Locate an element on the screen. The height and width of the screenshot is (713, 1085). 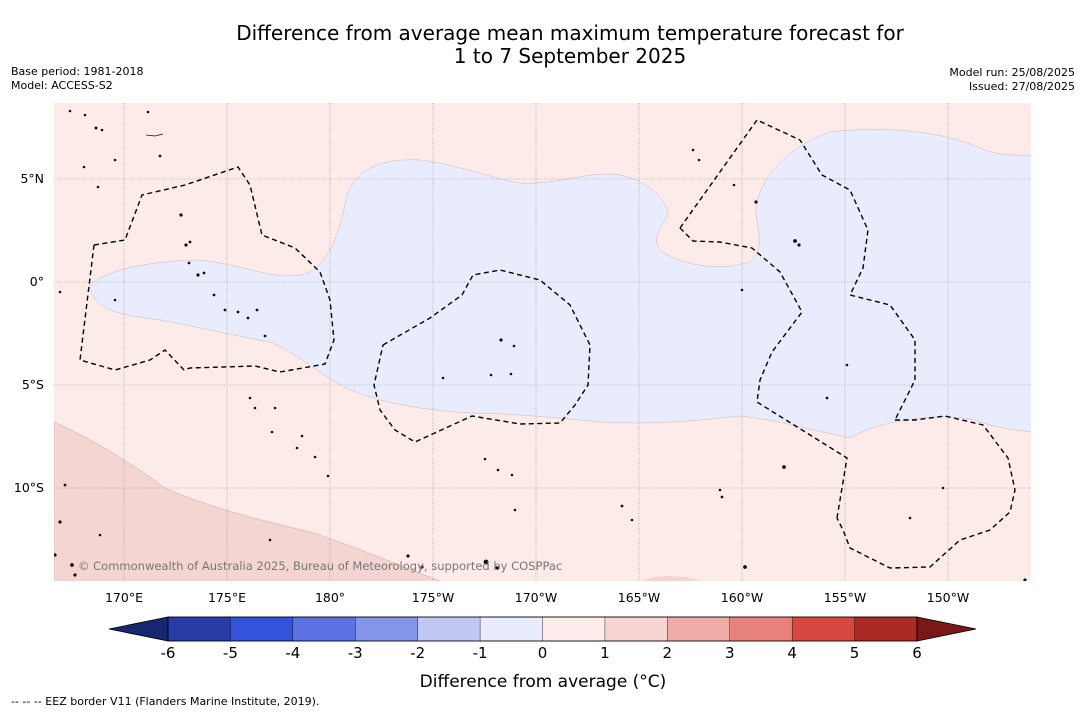
lon-label-170w: 170°W is located at coordinates (536, 597).